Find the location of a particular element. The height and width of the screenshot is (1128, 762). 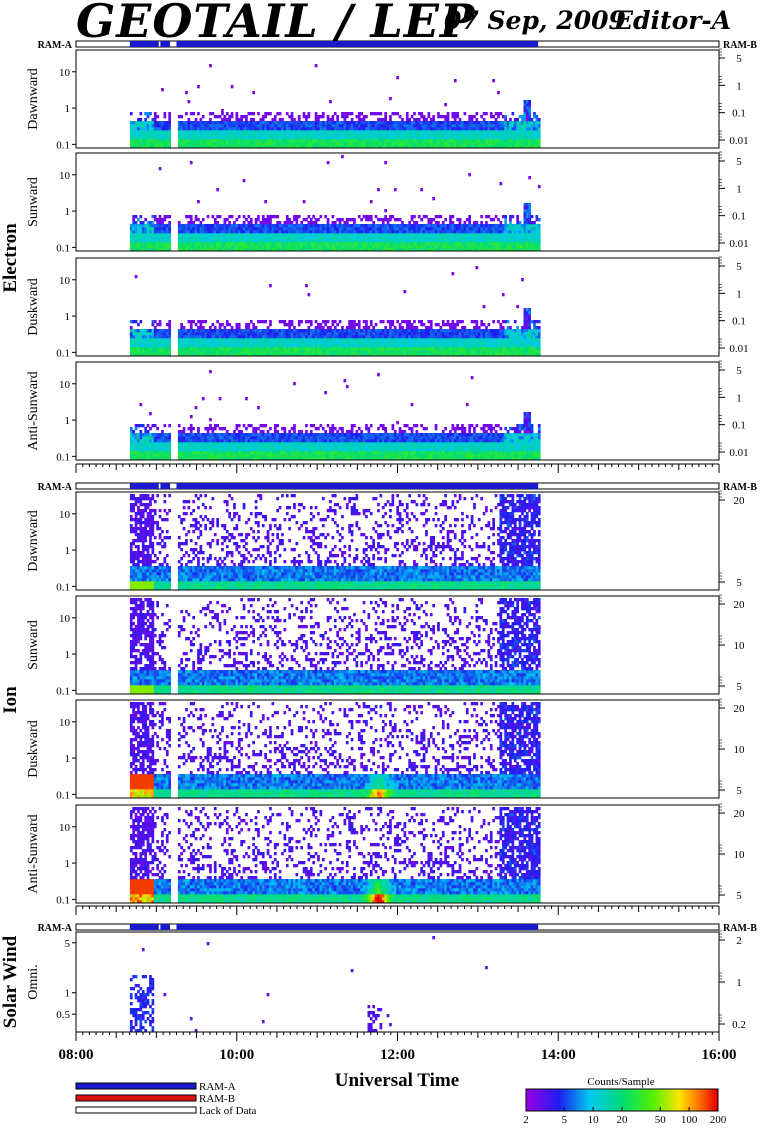

colorbar-tick-label: 10 is located at coordinates (594, 1120).